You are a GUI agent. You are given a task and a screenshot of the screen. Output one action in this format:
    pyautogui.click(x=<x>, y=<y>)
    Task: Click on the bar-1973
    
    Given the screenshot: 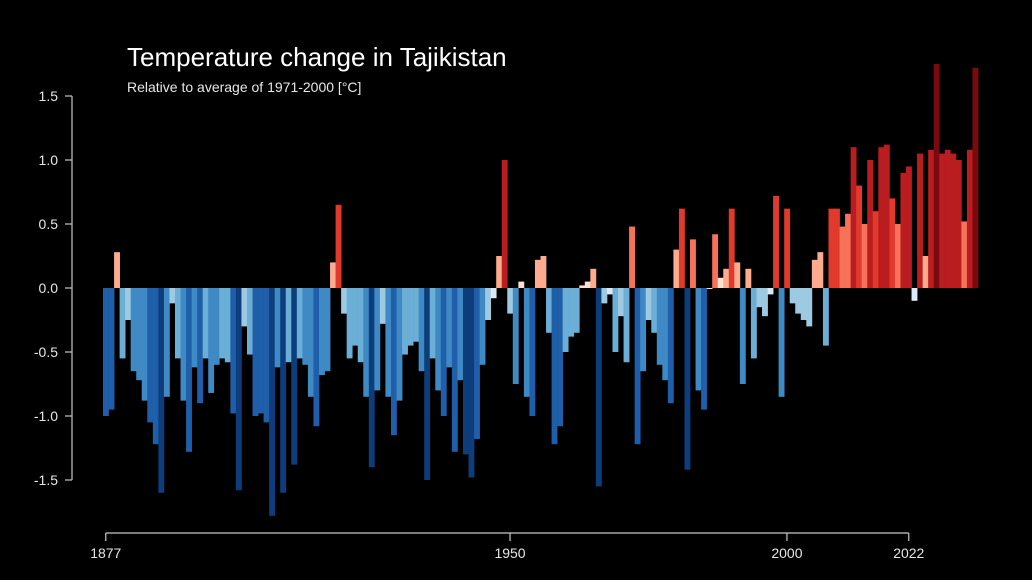 What is the action you would take?
    pyautogui.click(x=637, y=366)
    